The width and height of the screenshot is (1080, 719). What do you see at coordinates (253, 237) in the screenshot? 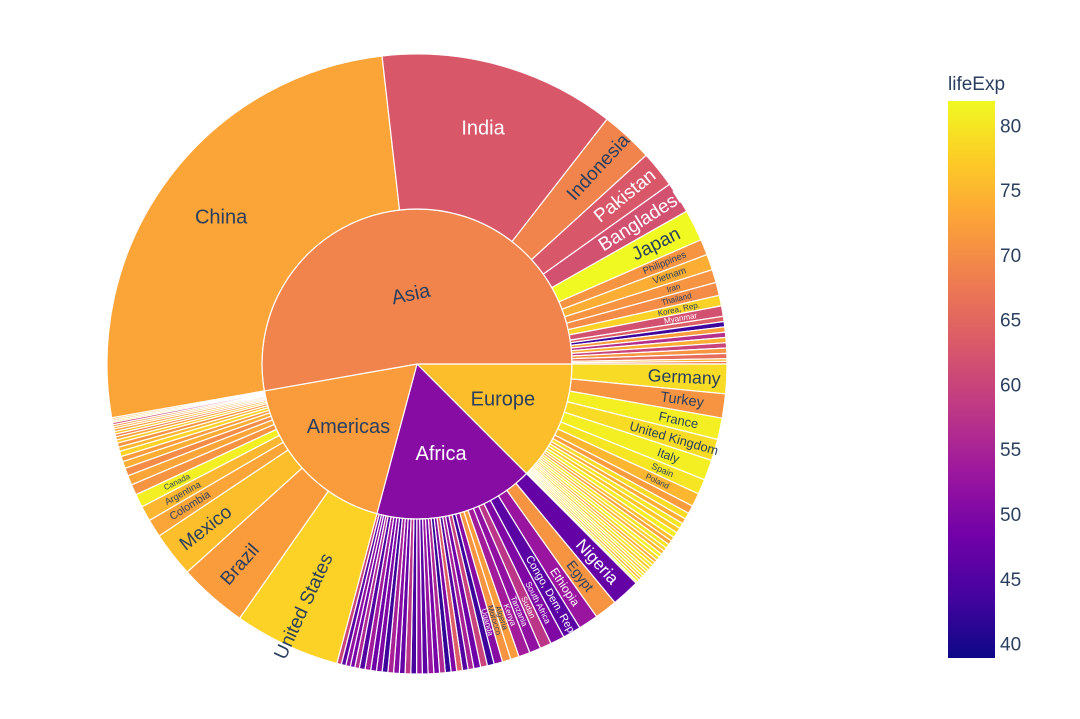
I see `segment-china` at bounding box center [253, 237].